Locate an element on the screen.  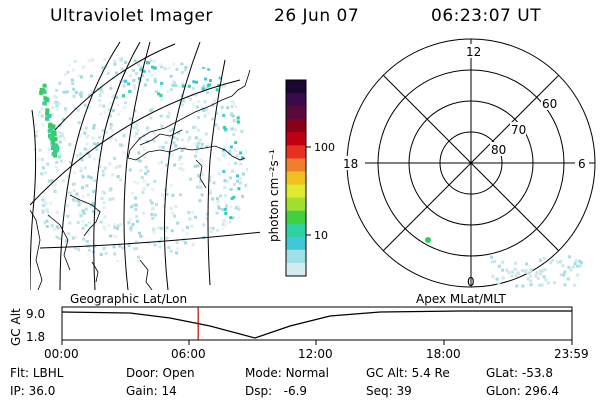
time-tick-1200: 12:00 is located at coordinates (315, 354).